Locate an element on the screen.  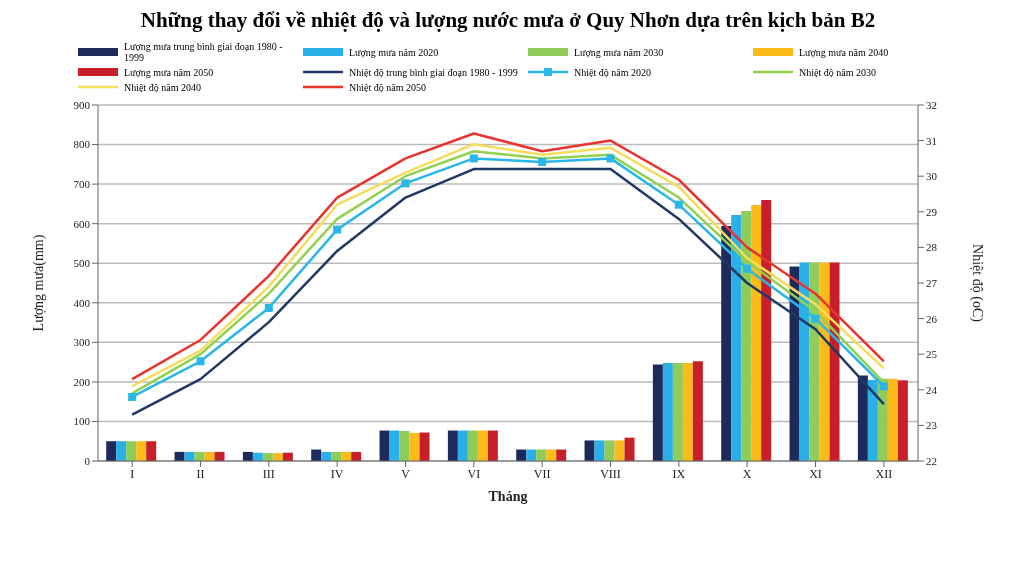
legend-label: Nhiệt độ năm 2040 is located at coordinates (162, 87).